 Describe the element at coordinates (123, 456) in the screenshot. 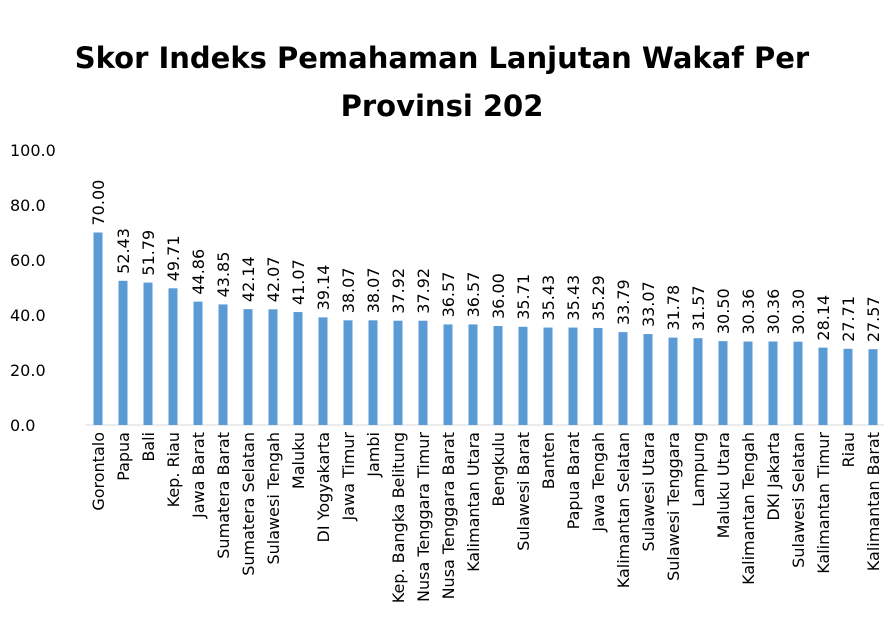

I see `x-tick-label: Papua` at that location.